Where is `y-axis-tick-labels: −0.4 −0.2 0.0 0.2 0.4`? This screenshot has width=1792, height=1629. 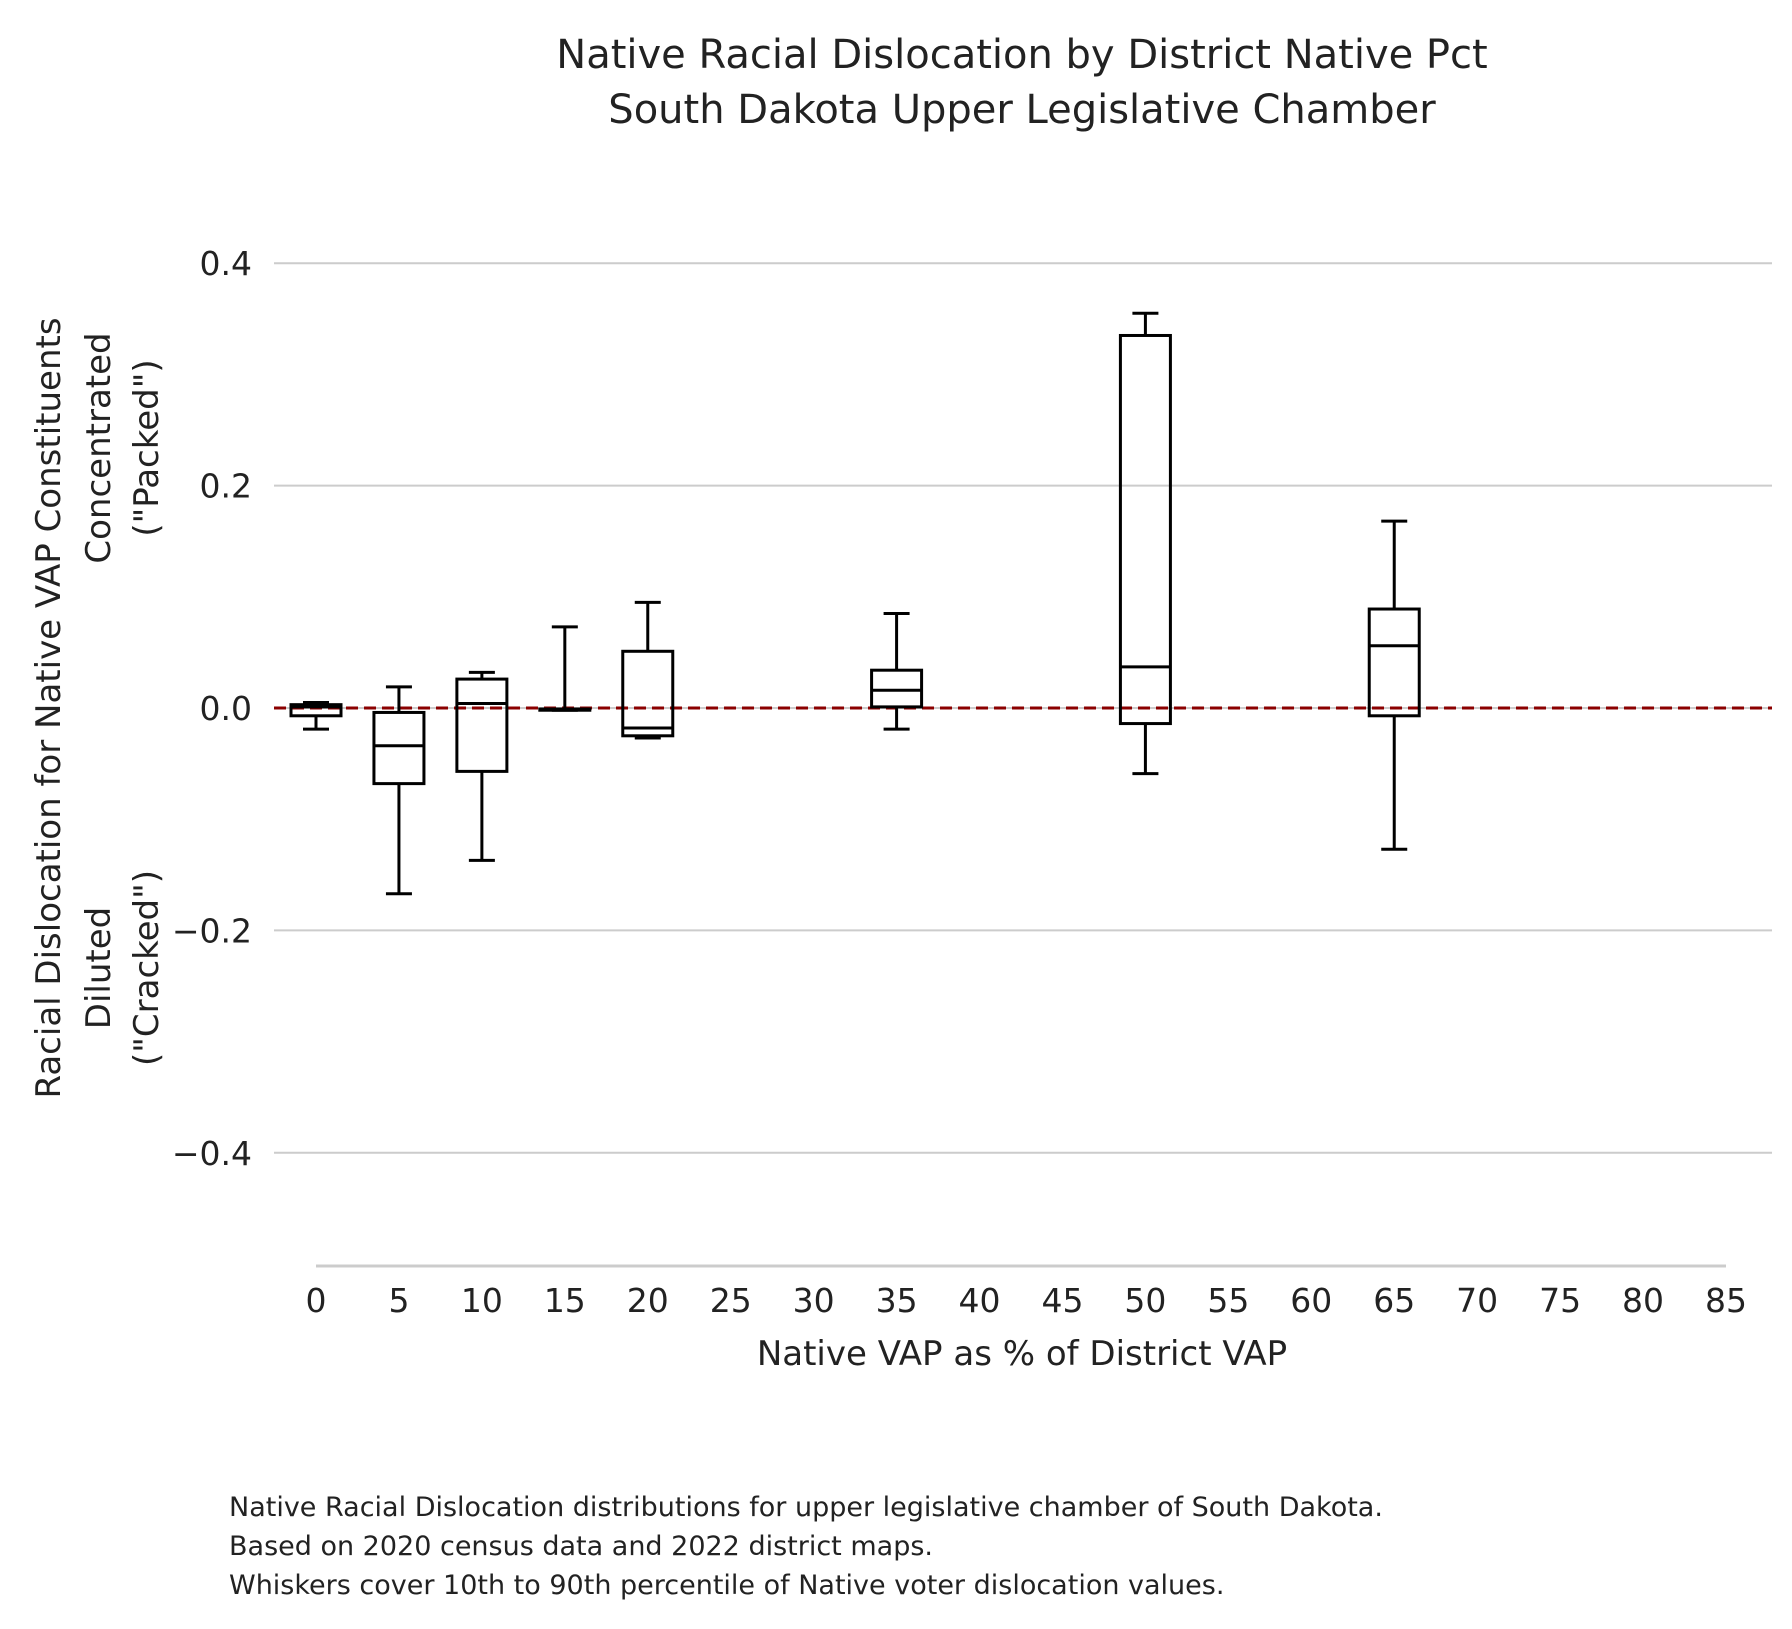
y-axis-tick-labels: −0.4 −0.2 0.0 0.2 0.4 is located at coordinates (212, 708).